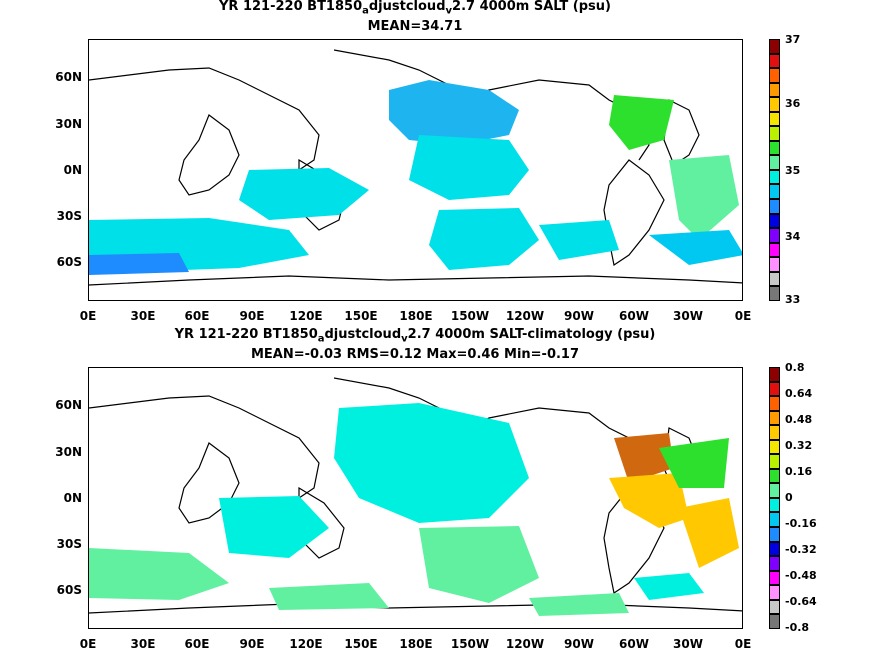 The image size is (875, 656). Describe the element at coordinates (801, 575) in the screenshot. I see `colorbar-label: -0.48` at that location.